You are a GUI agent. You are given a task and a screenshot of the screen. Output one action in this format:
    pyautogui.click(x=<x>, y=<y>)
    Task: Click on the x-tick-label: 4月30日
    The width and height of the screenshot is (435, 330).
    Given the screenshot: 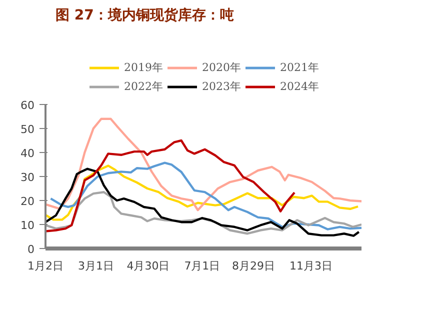 What is the action you would take?
    pyautogui.click(x=148, y=266)
    